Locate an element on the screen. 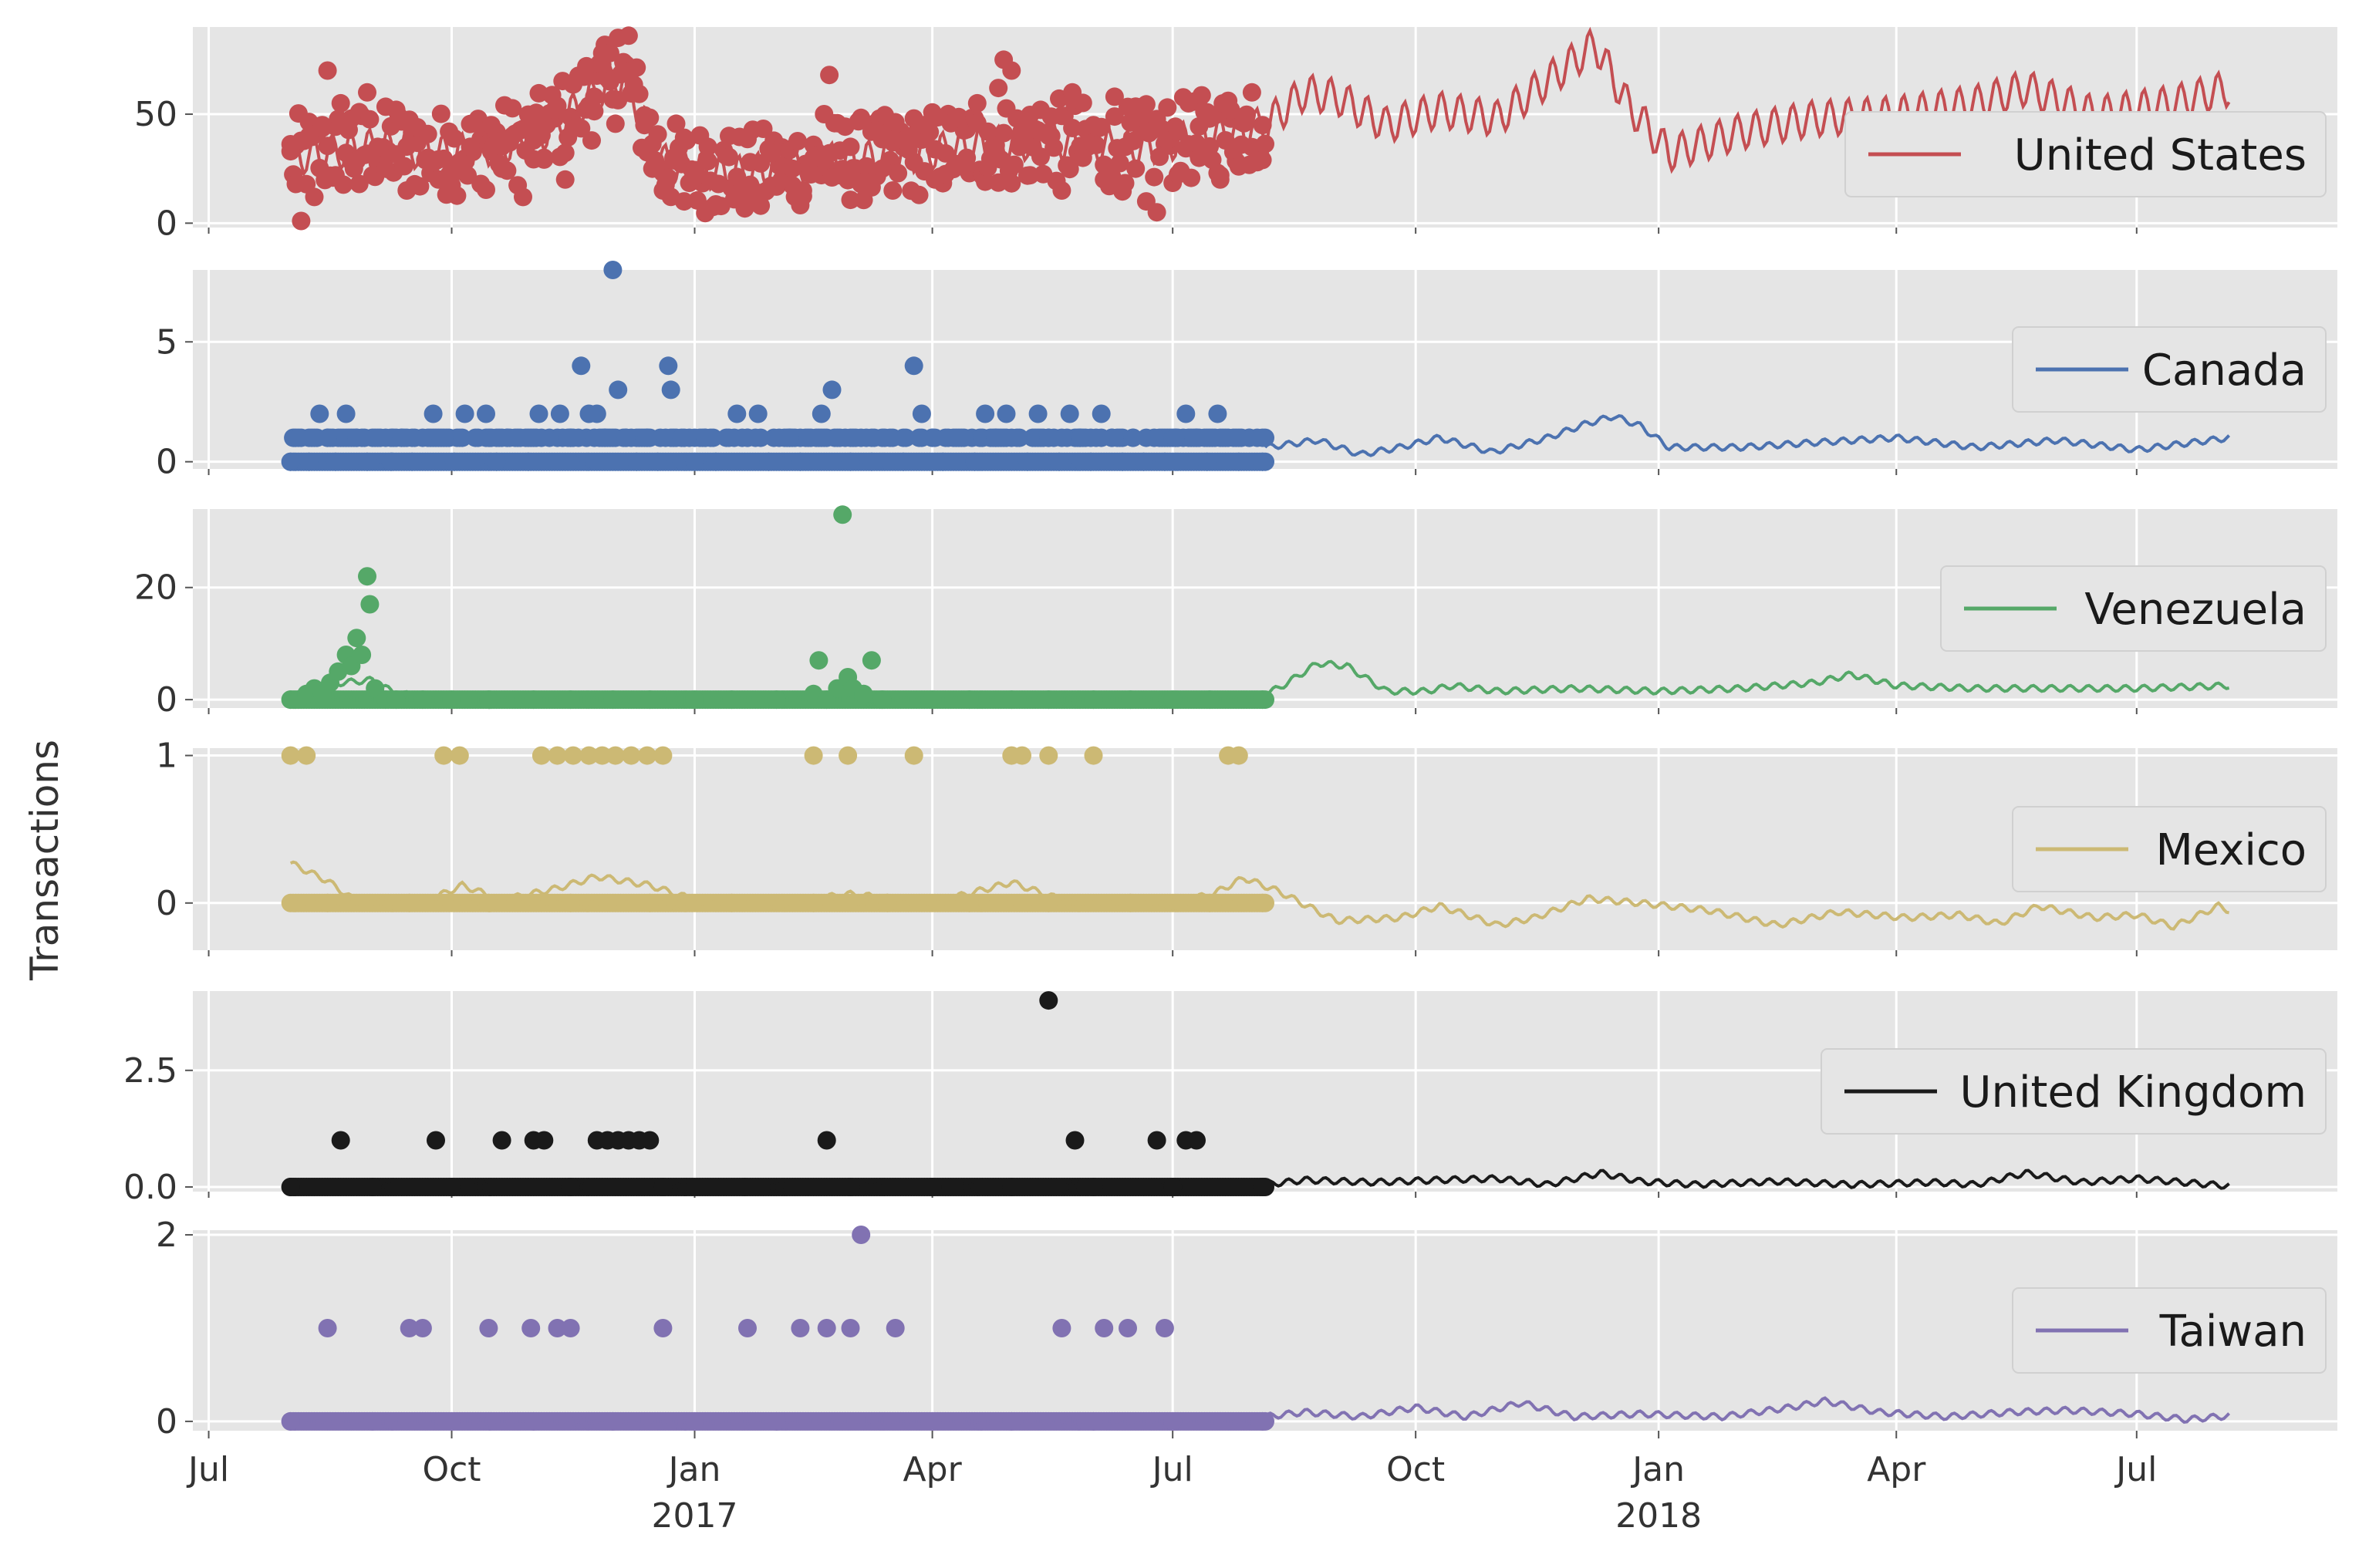 The image size is (2369, 1568). legend: Mexico is located at coordinates (2170, 849).